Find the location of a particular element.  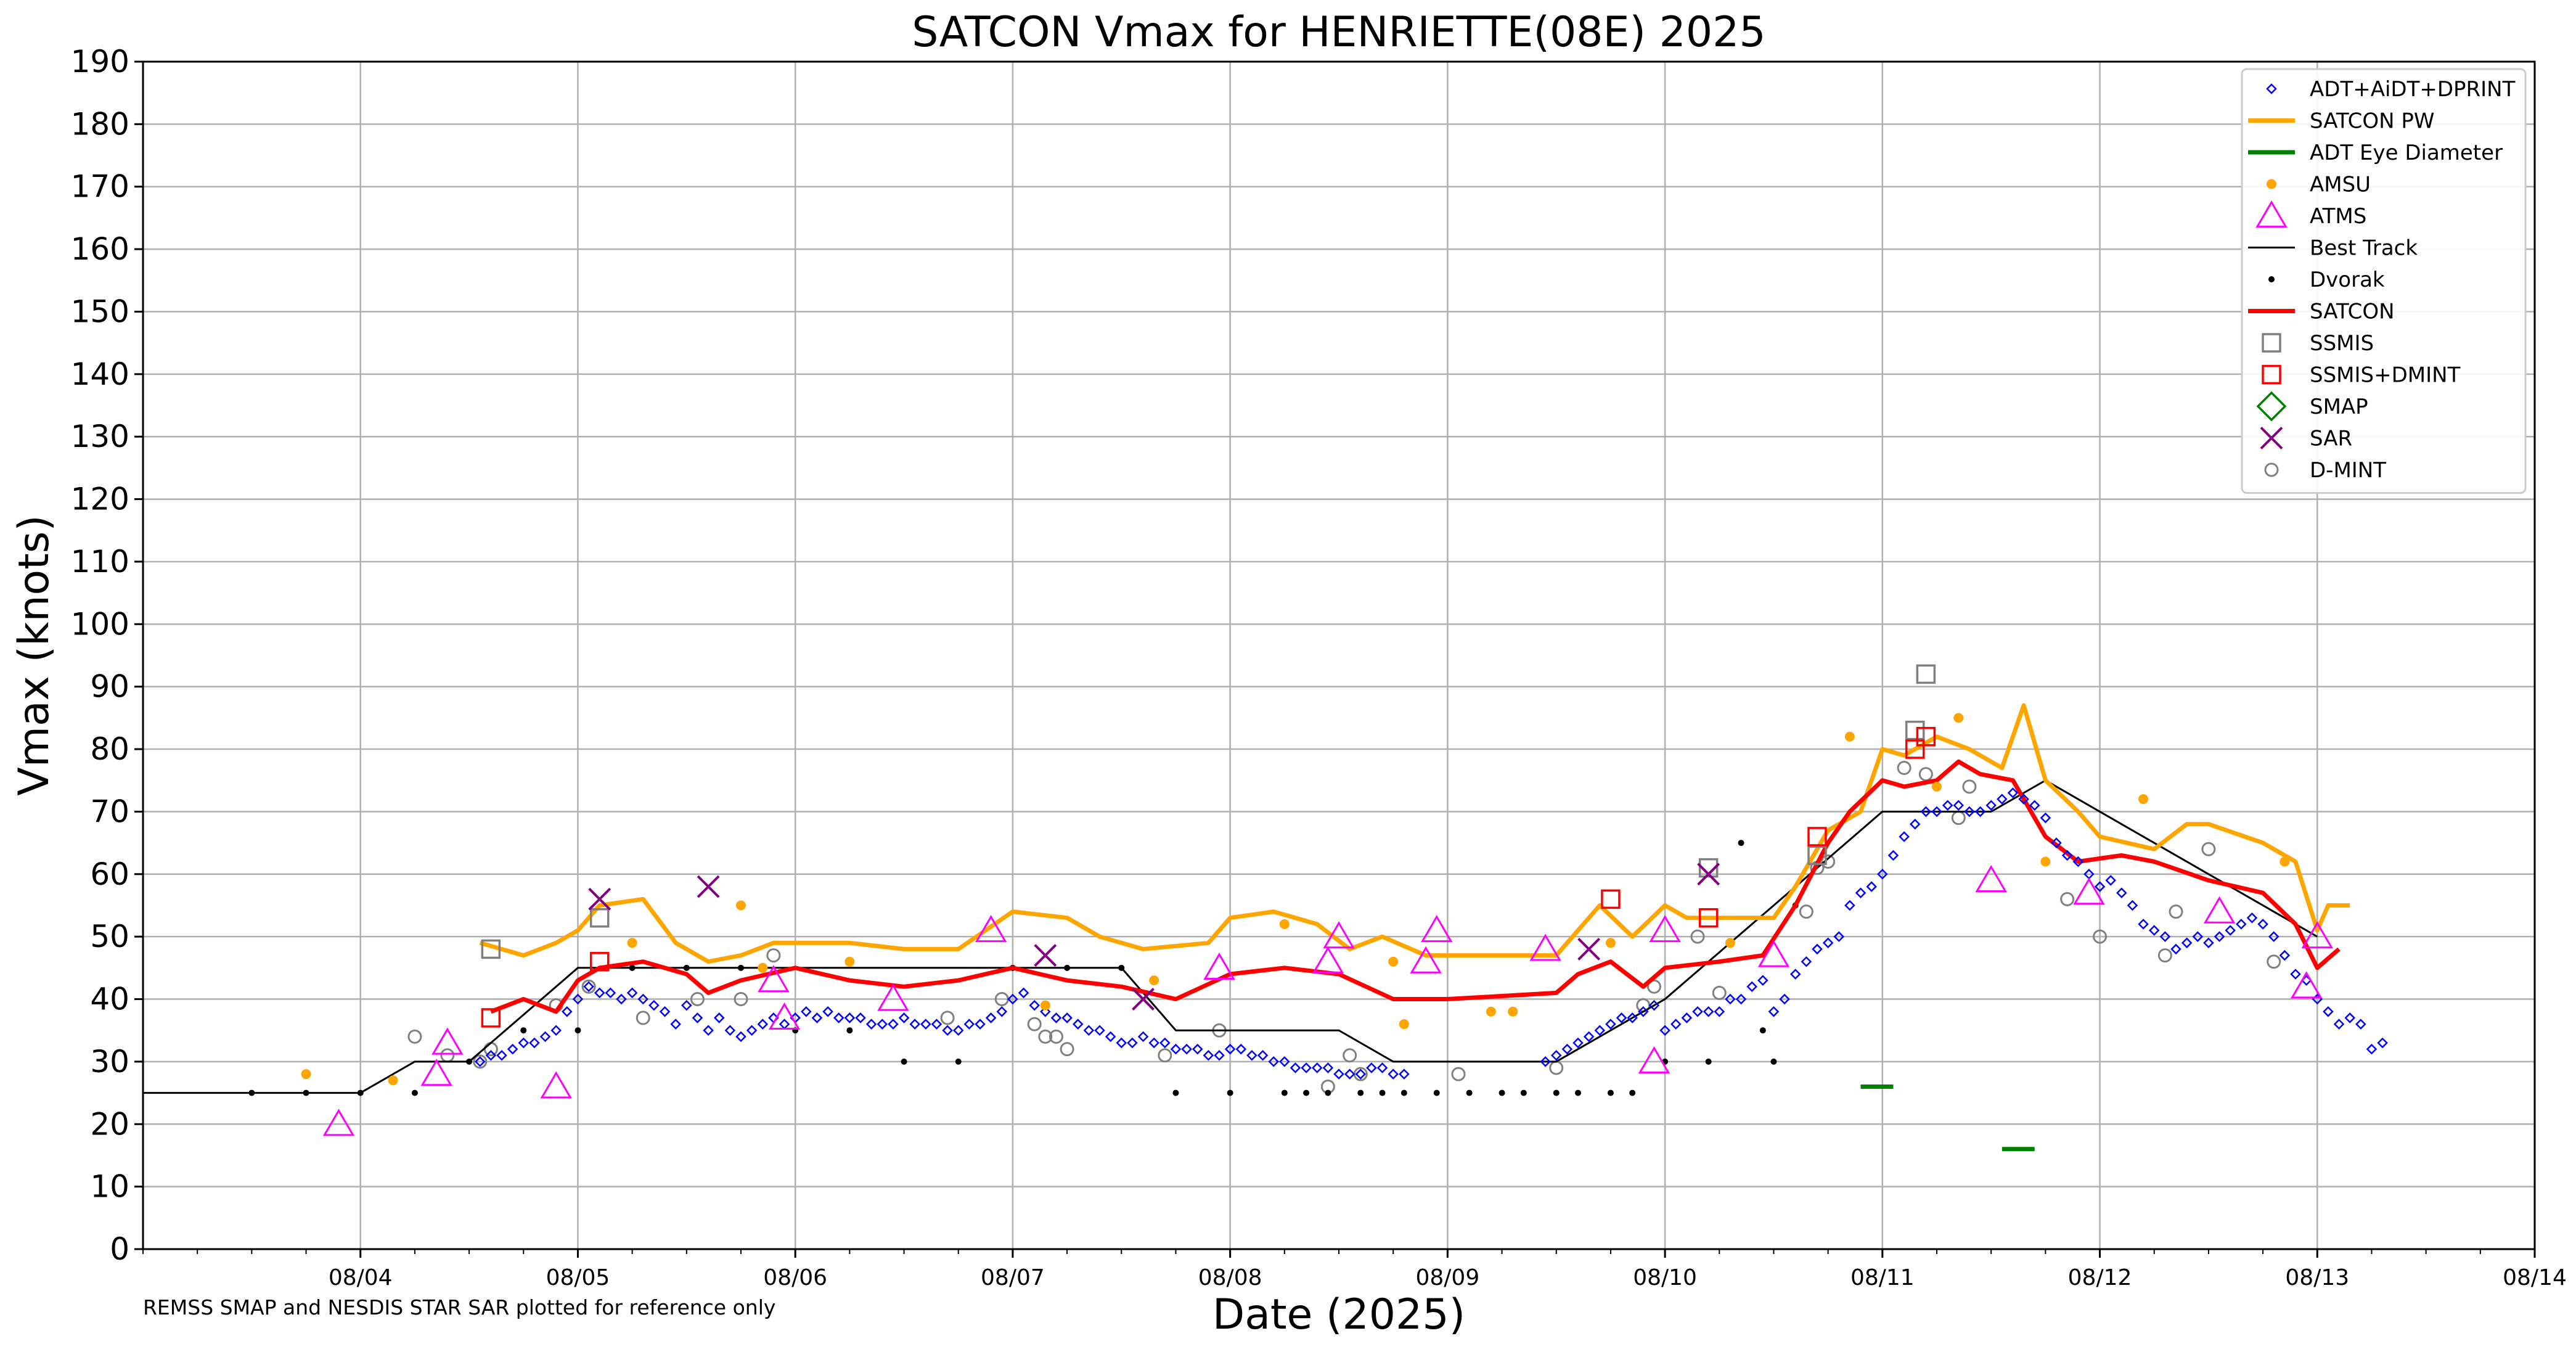

y-tick-label: 90 is located at coordinates (109, 687).